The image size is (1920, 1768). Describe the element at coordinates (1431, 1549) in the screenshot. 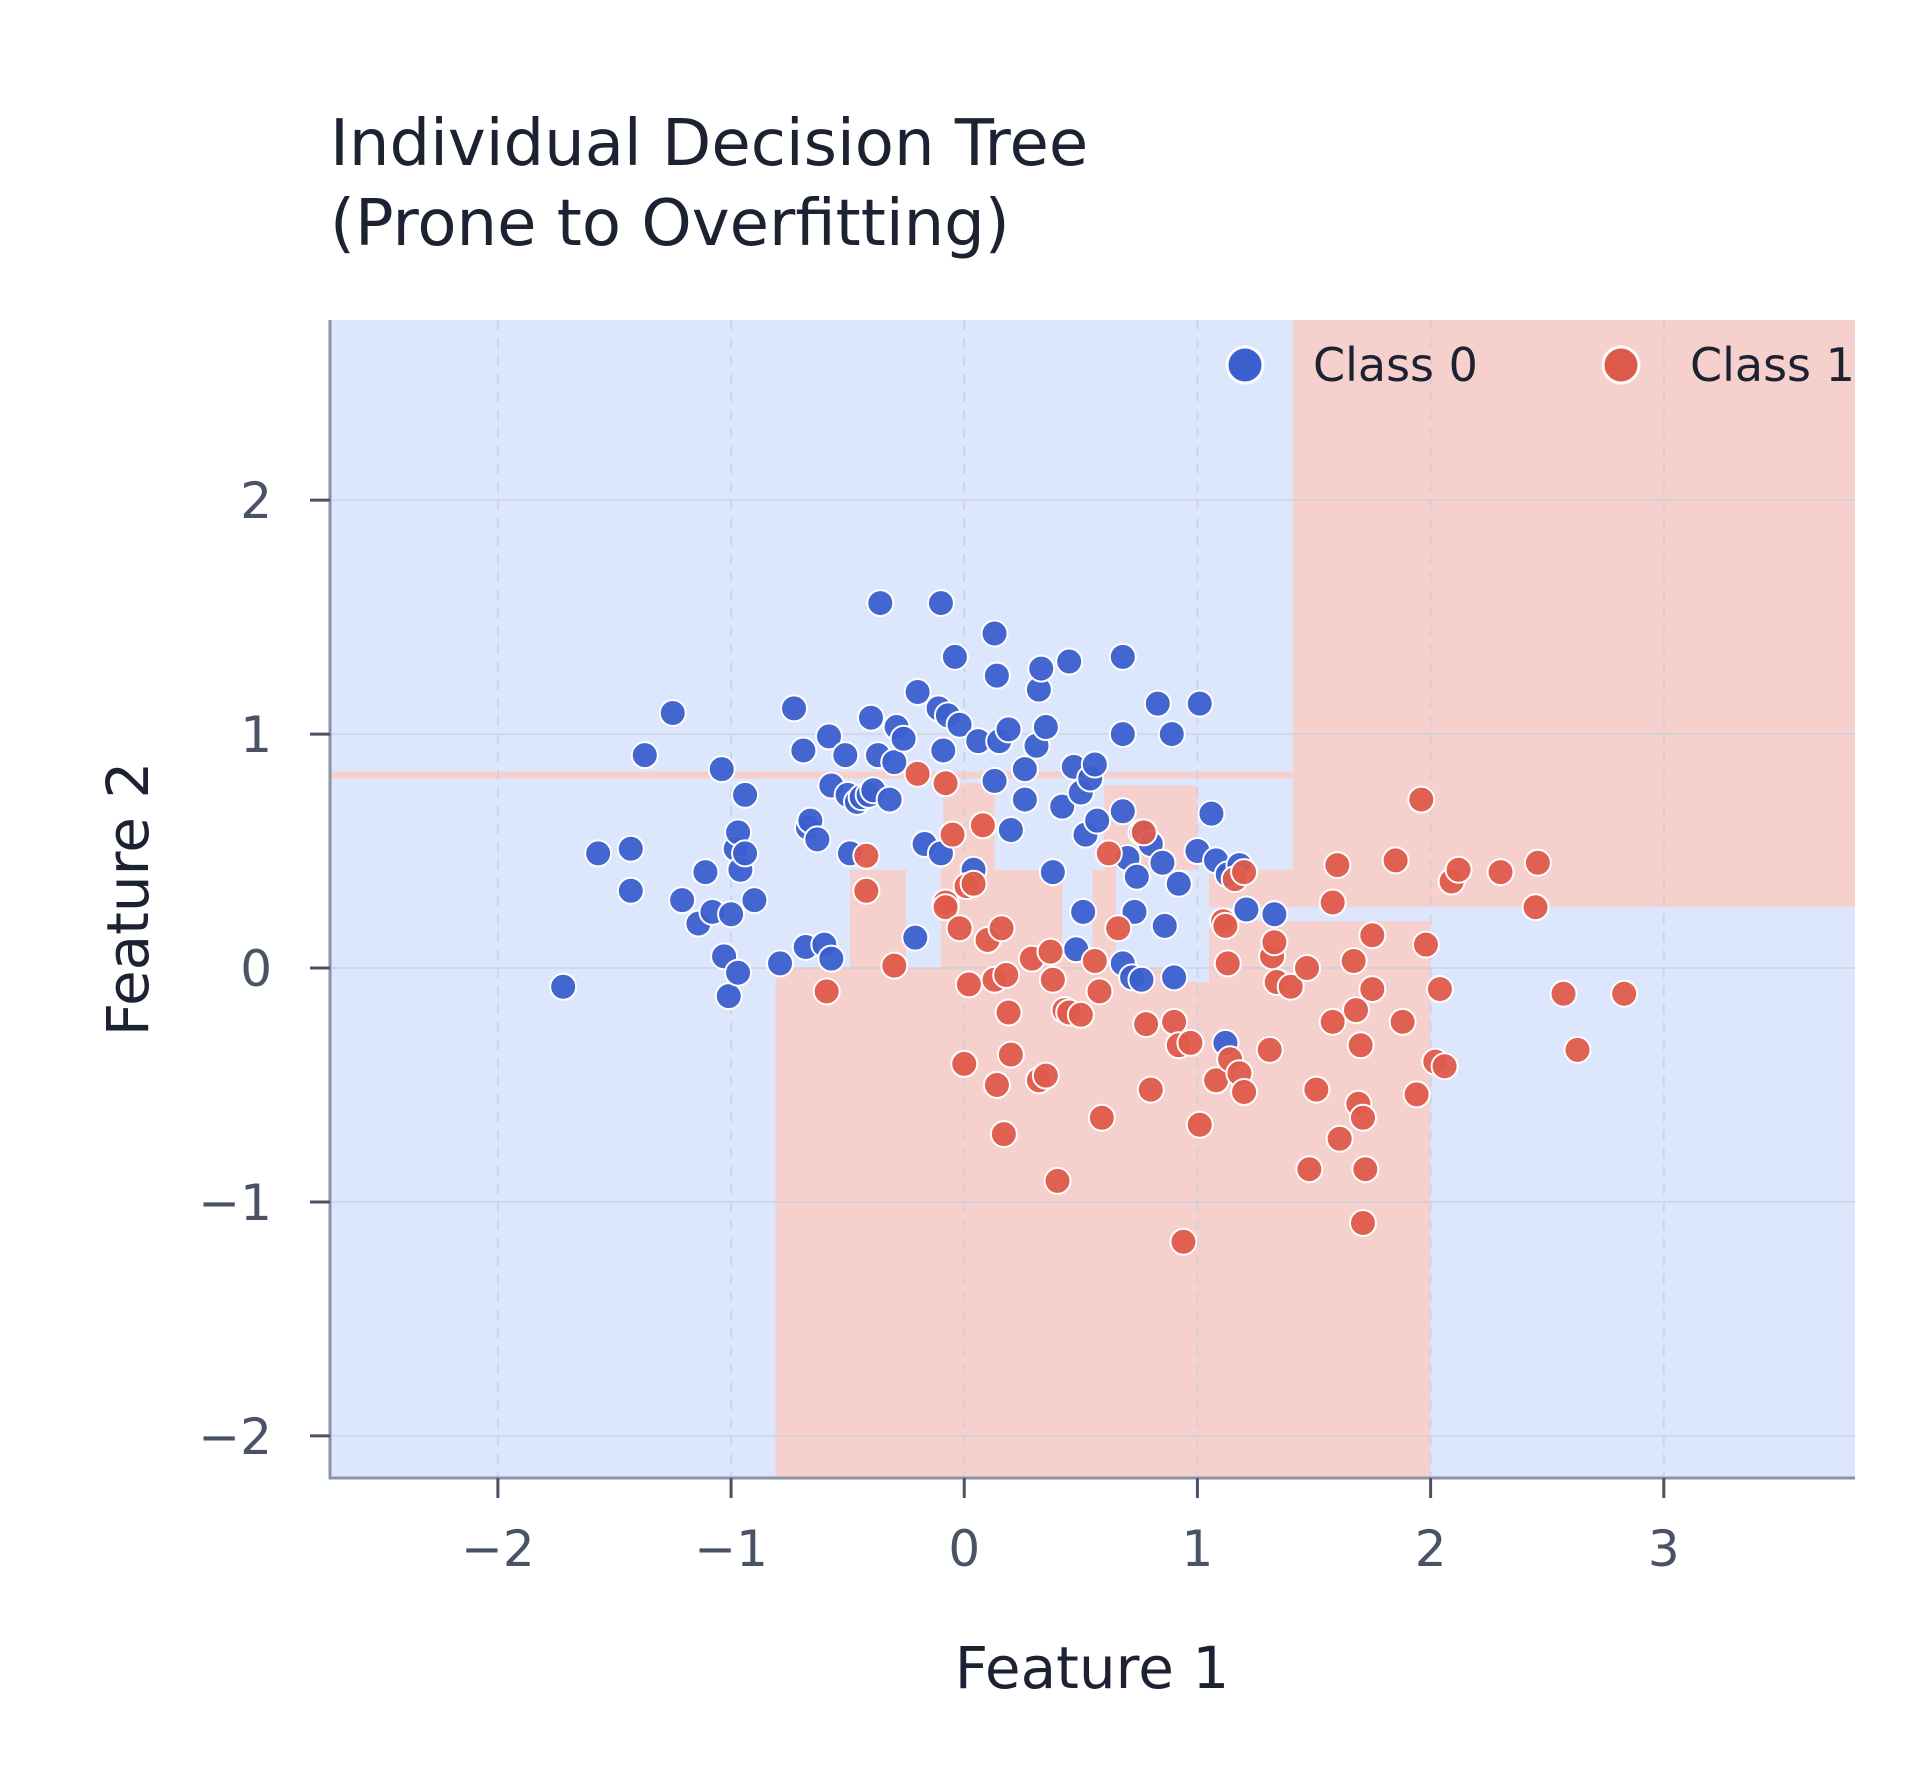

I see `x-tick-label: 2` at that location.